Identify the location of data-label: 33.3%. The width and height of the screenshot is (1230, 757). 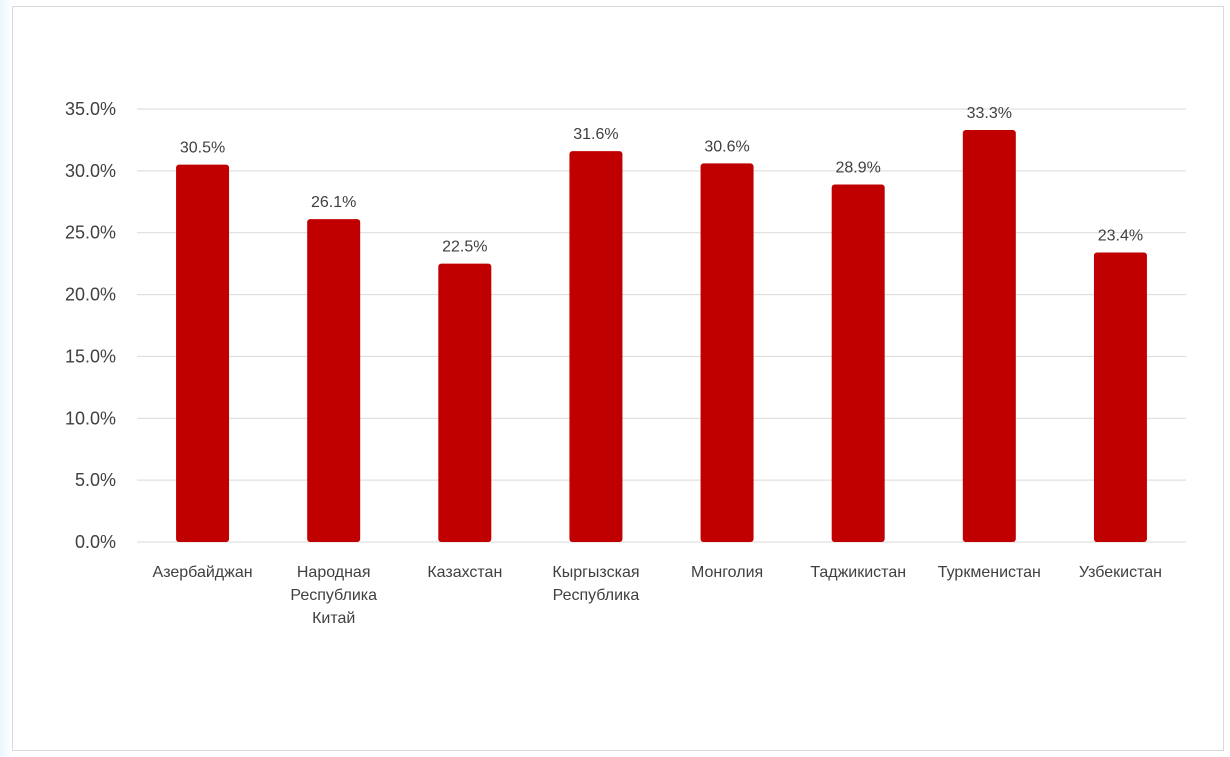
(989, 113).